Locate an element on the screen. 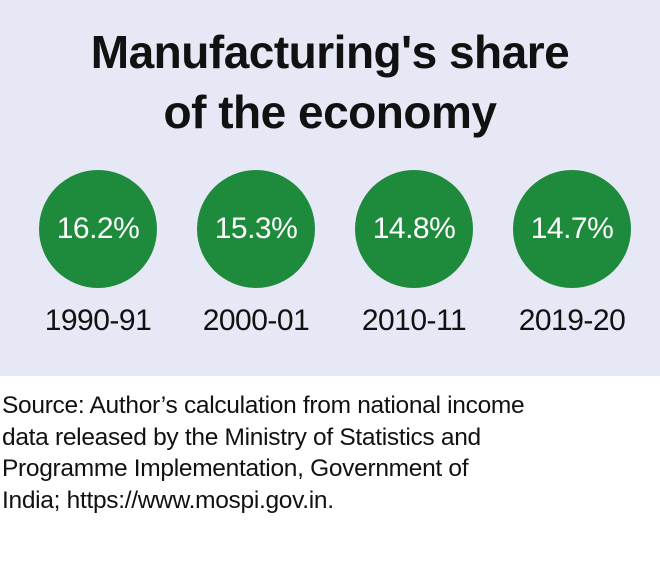 This screenshot has width=660, height=566. value-label: 15.3% is located at coordinates (256, 228).